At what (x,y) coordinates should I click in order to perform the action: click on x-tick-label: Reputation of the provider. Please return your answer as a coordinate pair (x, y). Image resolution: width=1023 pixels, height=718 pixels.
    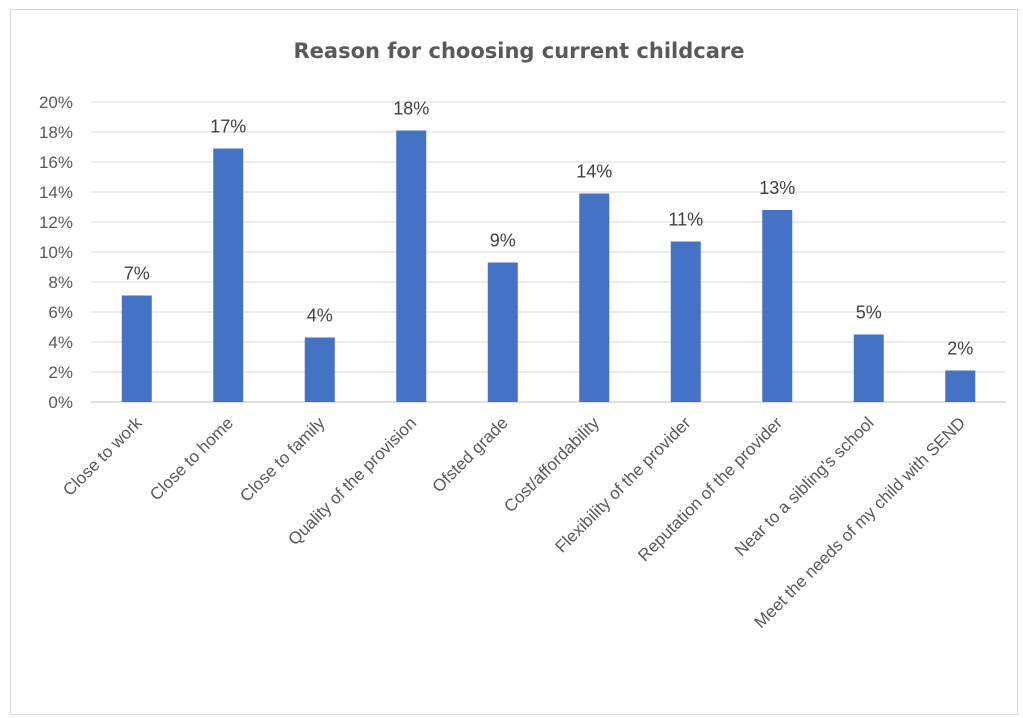
    Looking at the image, I should click on (710, 489).